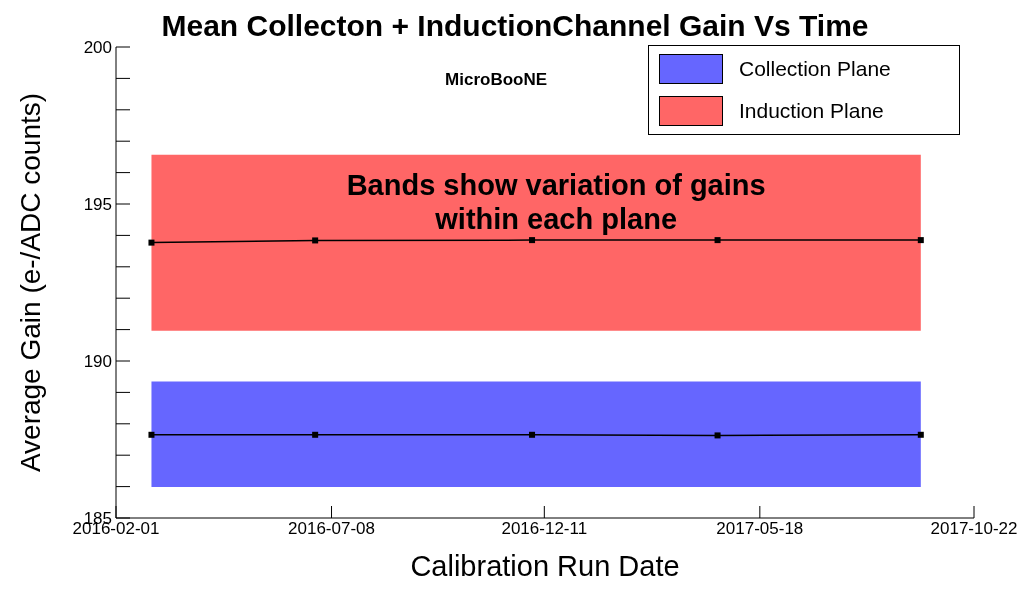  Describe the element at coordinates (496, 80) in the screenshot. I see `annotation: MicroBooNE` at that location.